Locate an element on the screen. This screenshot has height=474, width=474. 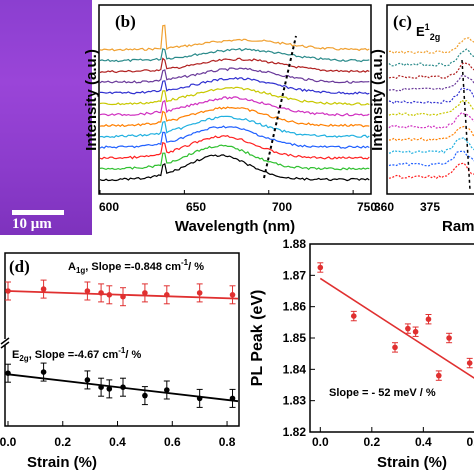
panel-d-xtick: 0.6 is located at coordinates (172, 442).